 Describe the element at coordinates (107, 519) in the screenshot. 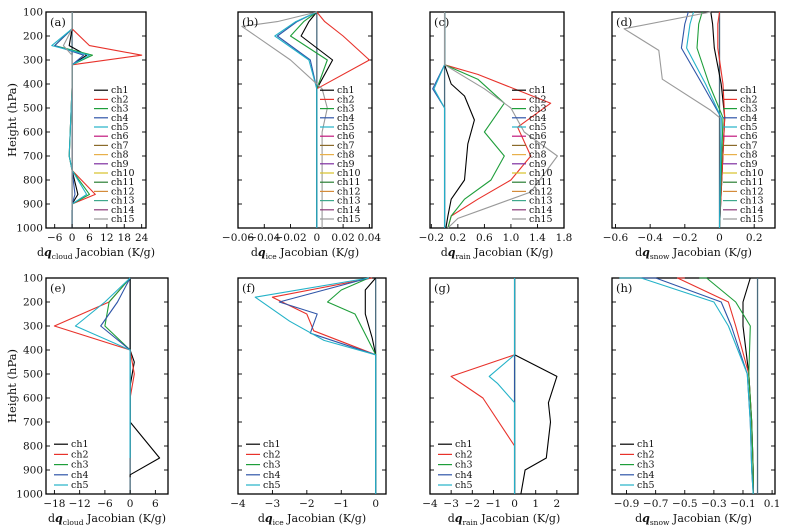

I see `x-axis-title: dqcloud Jacobian (K/g)` at that location.